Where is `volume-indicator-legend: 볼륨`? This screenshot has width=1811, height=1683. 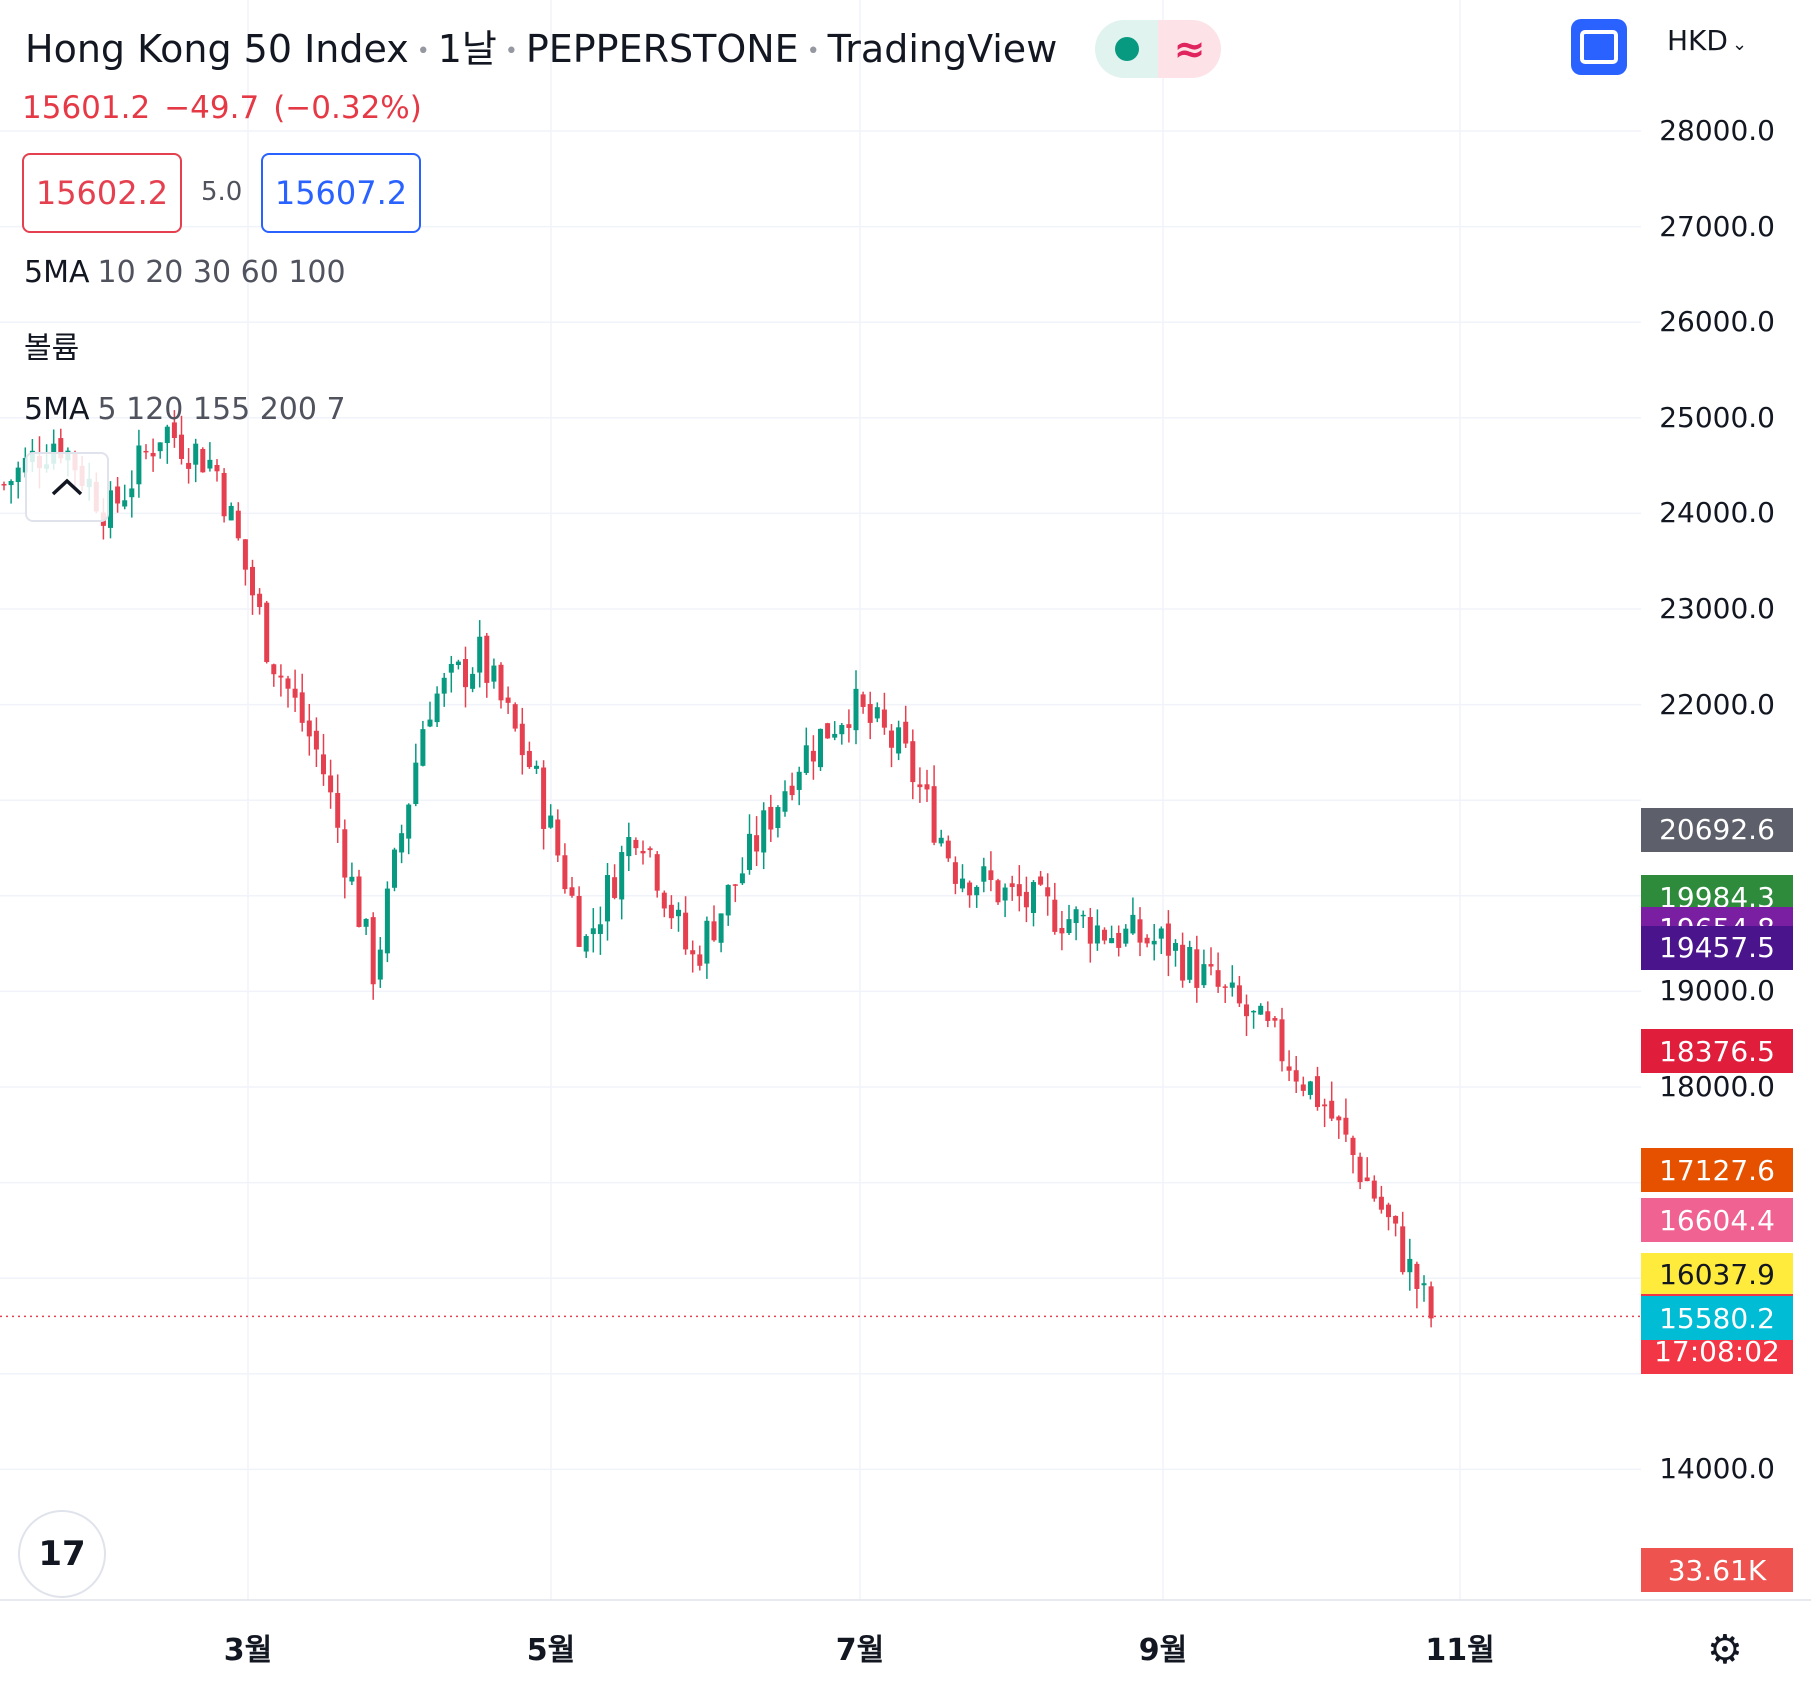 volume-indicator-legend: 볼륨 is located at coordinates (51, 345).